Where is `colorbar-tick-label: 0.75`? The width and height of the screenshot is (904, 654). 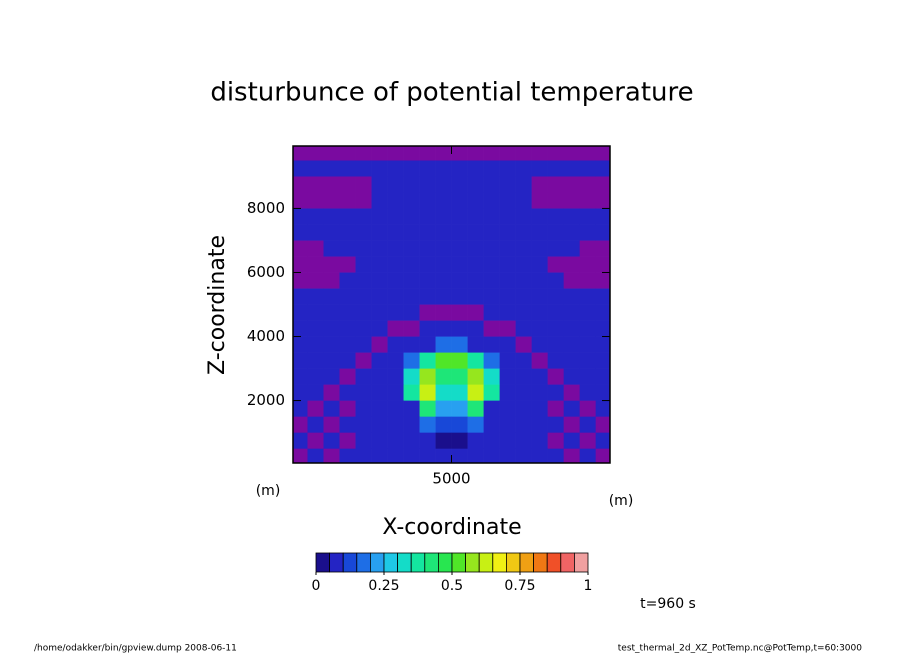
colorbar-tick-label: 0.75 is located at coordinates (519, 586).